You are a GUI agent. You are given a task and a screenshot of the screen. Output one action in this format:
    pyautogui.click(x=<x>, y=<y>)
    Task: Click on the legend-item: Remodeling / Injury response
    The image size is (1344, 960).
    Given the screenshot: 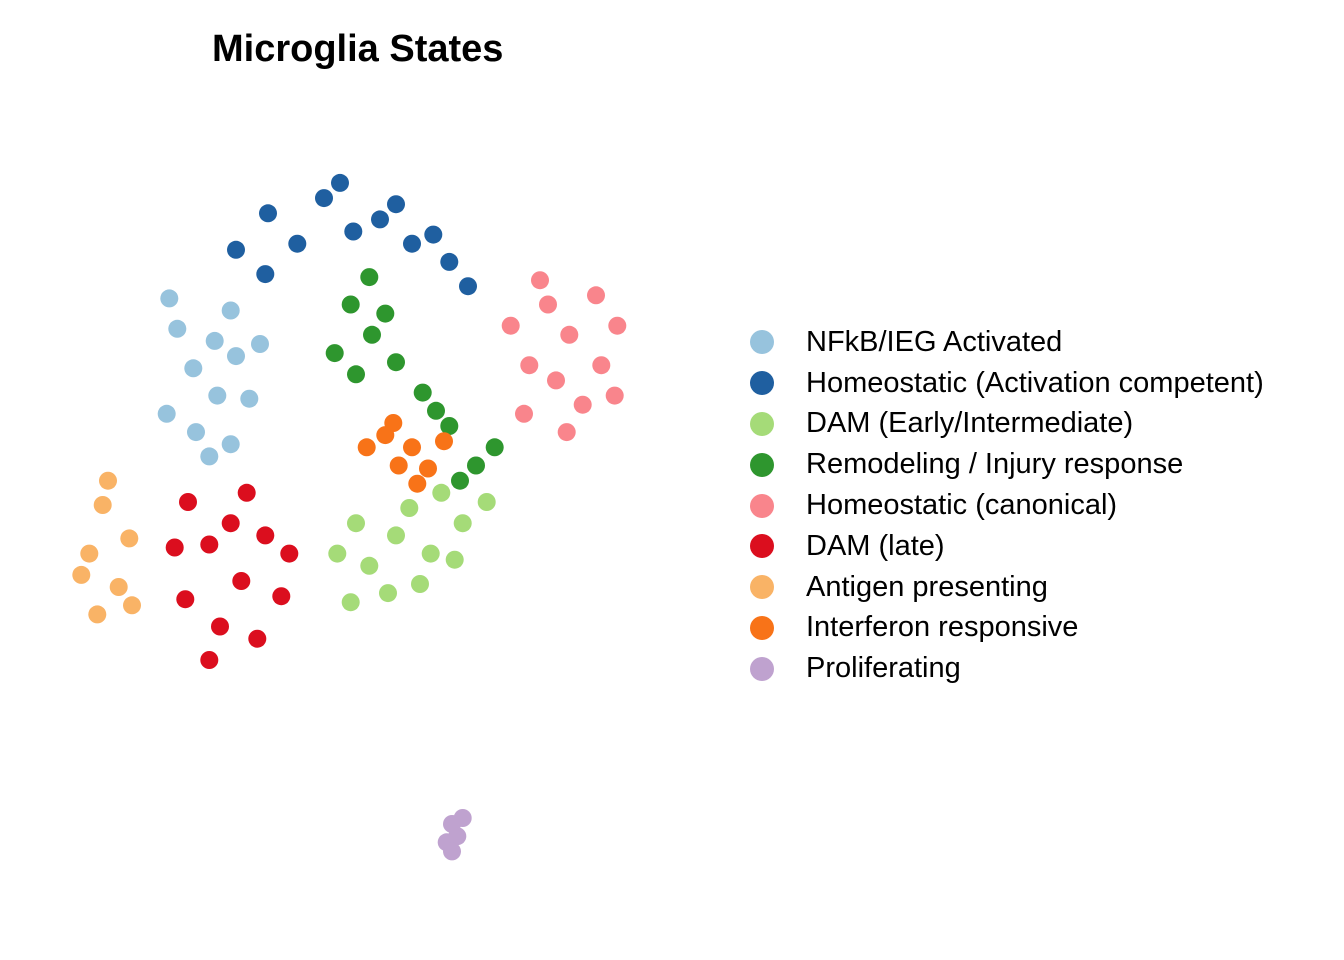 What is the action you would take?
    pyautogui.click(x=1007, y=464)
    